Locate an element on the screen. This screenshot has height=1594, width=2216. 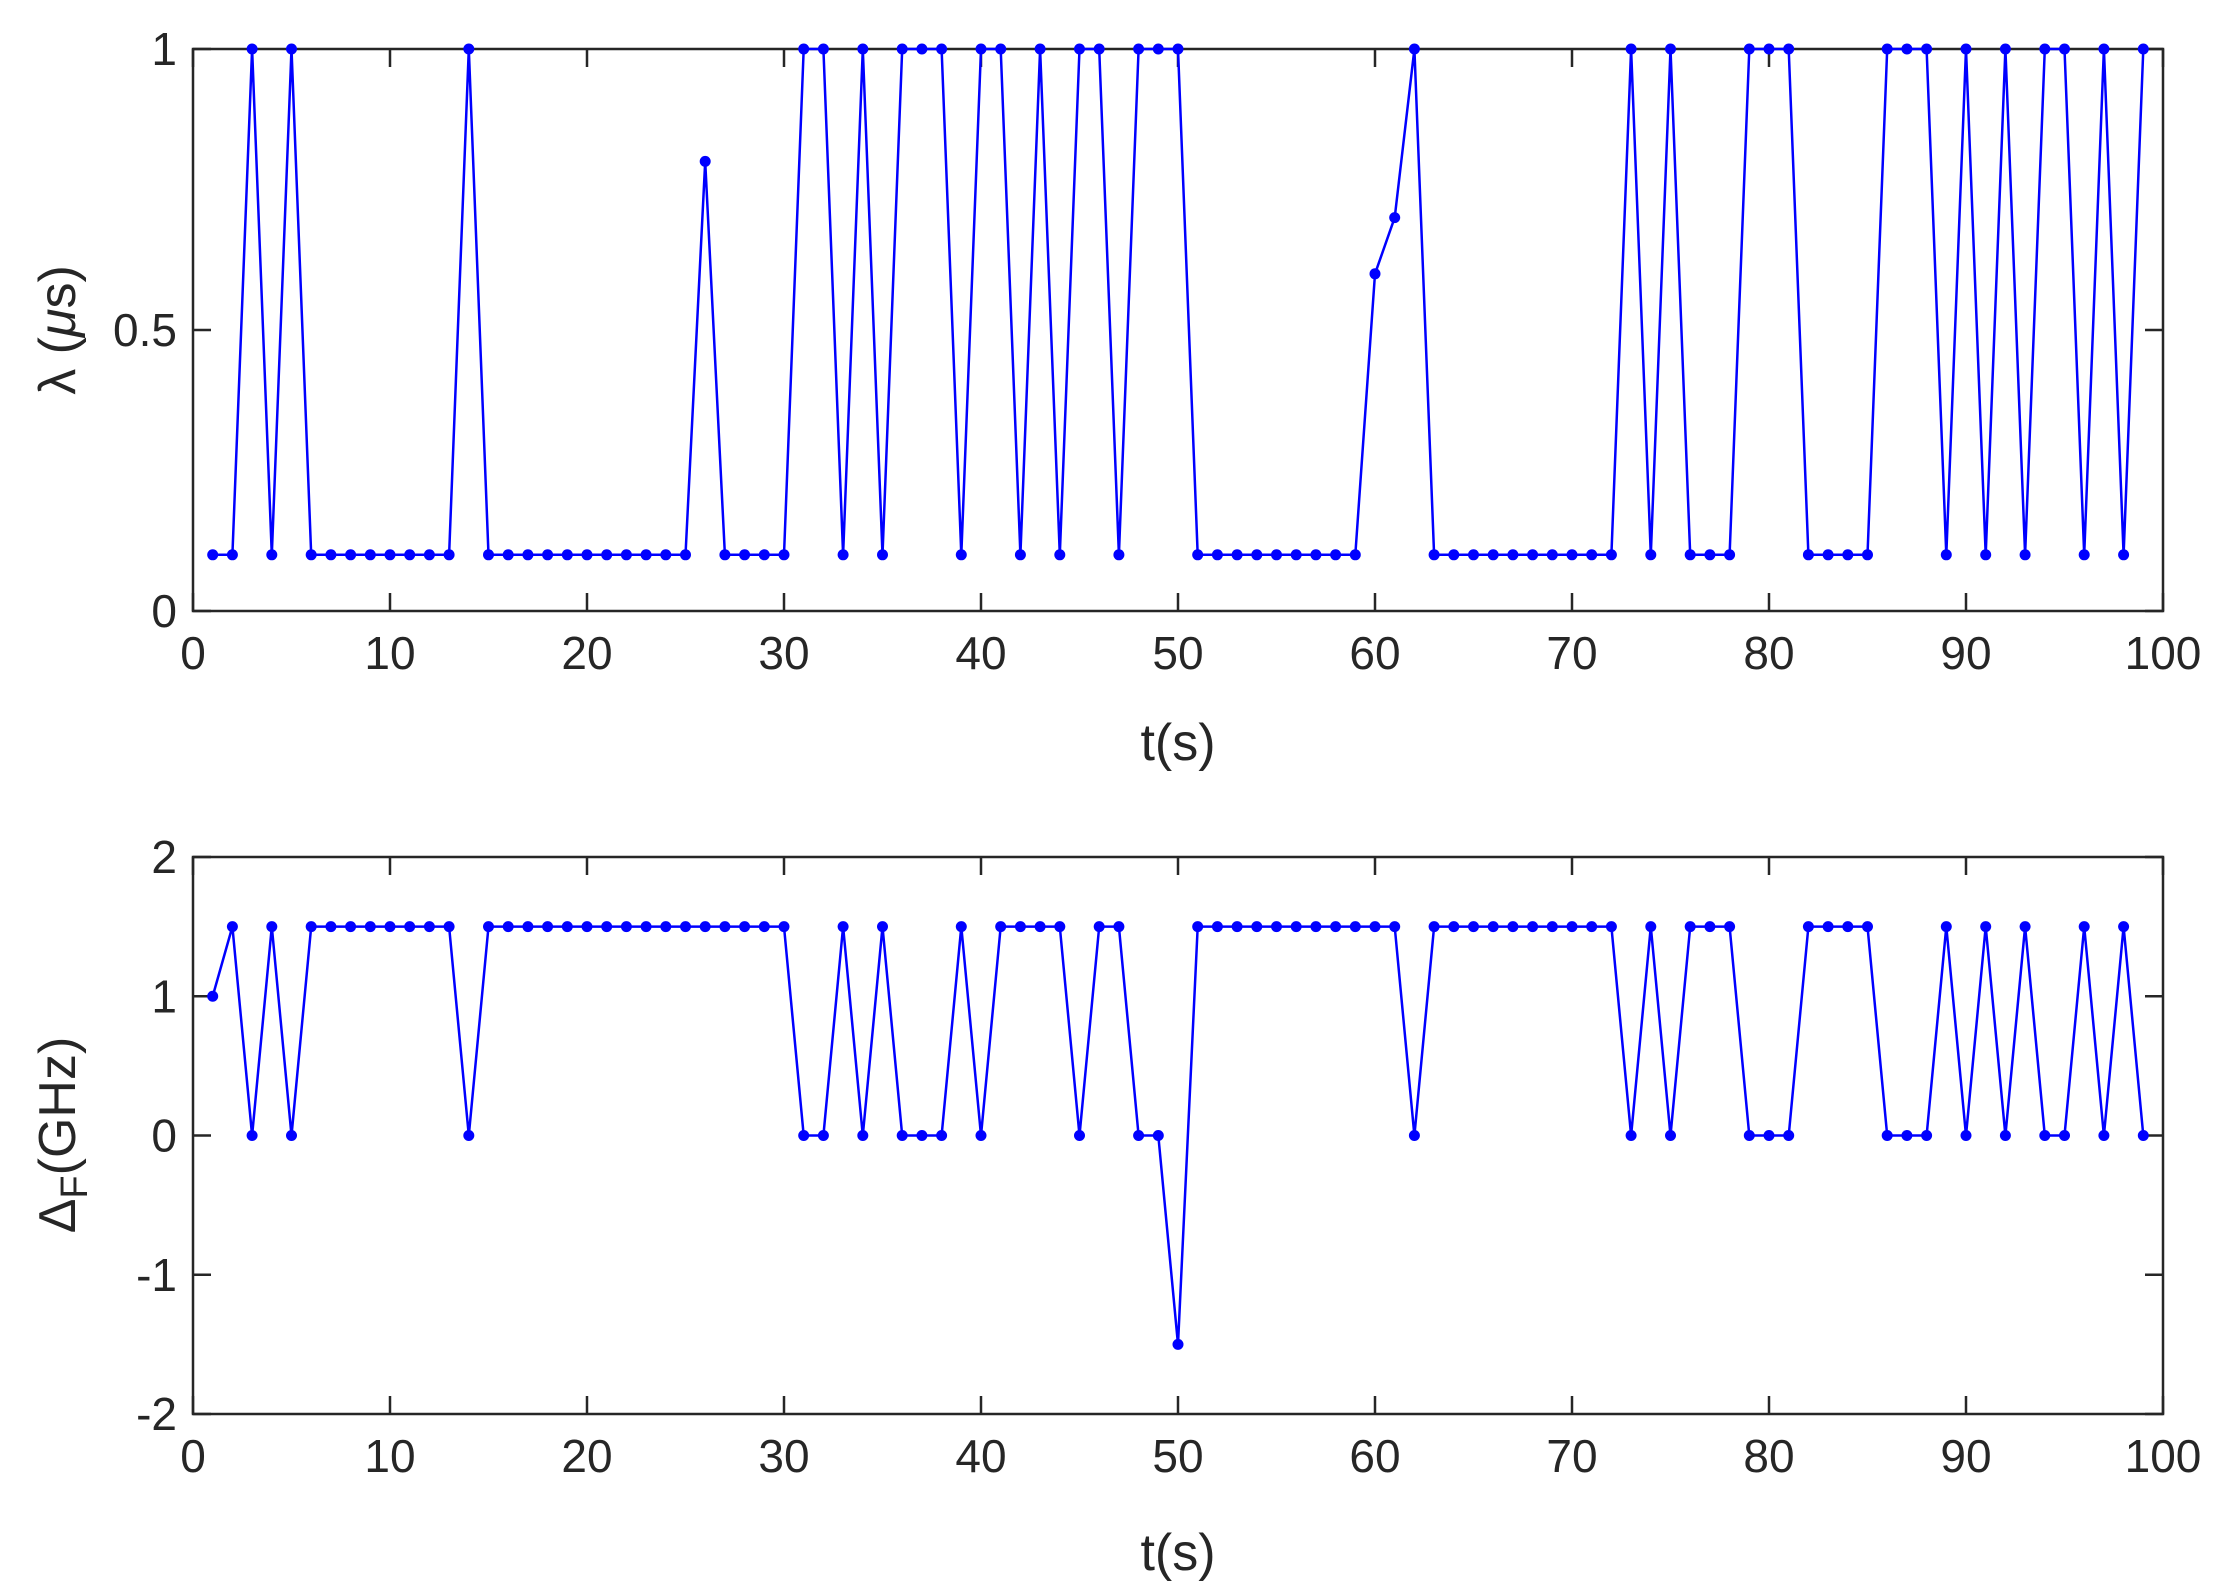
delta-f-x-axis-label: t(s) is located at coordinates (1177, 1553).